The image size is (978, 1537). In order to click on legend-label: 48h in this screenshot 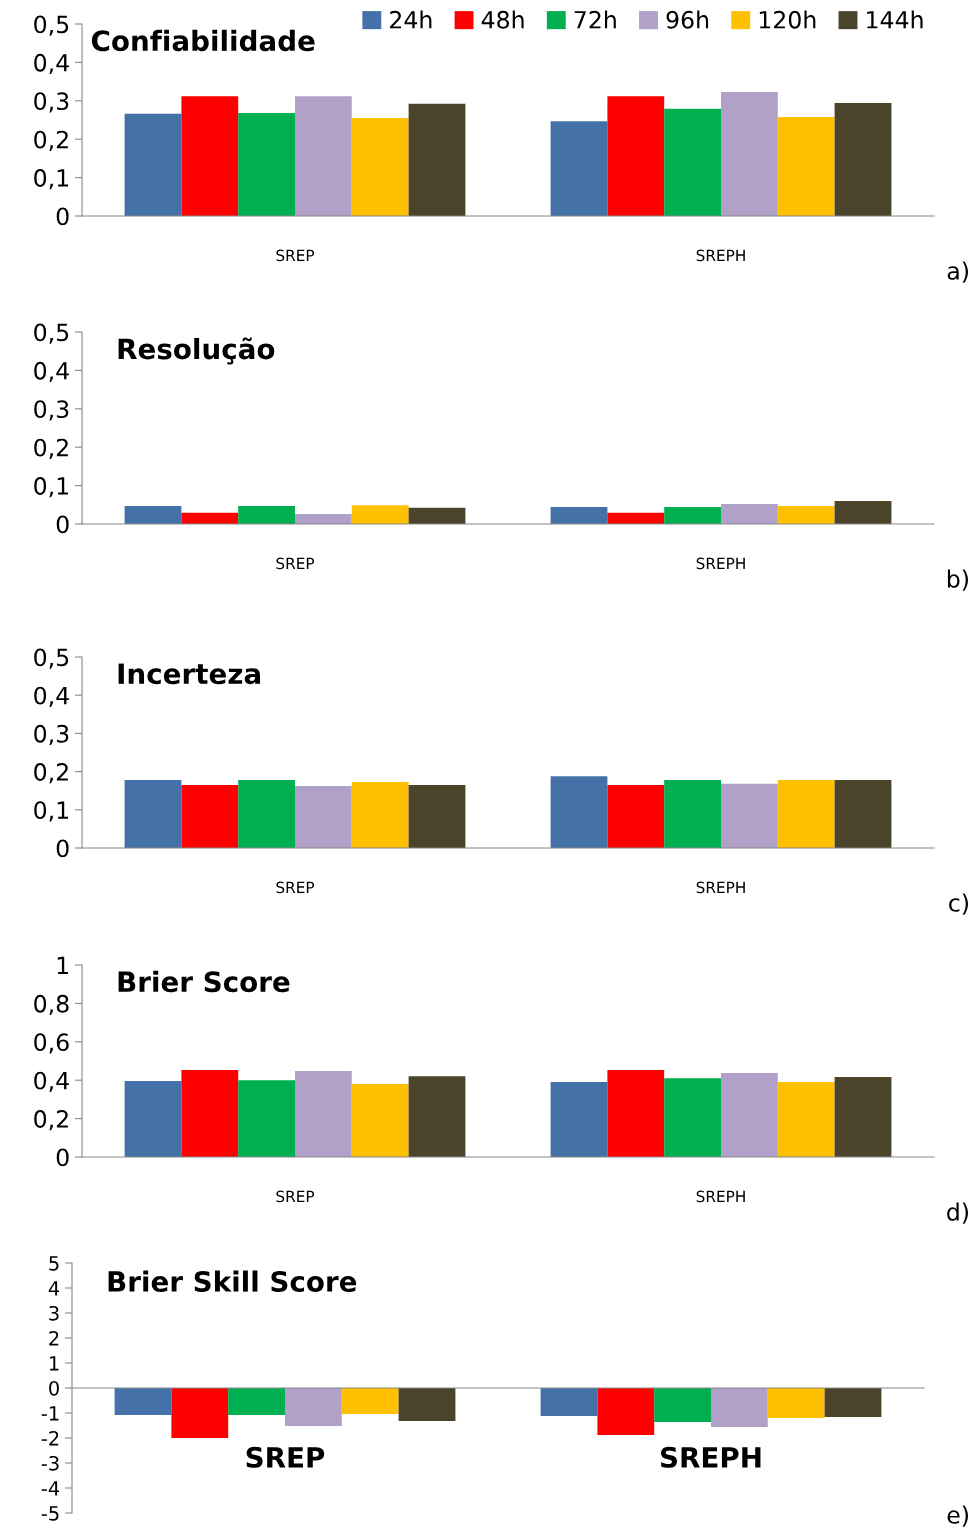, I will do `click(502, 19)`.